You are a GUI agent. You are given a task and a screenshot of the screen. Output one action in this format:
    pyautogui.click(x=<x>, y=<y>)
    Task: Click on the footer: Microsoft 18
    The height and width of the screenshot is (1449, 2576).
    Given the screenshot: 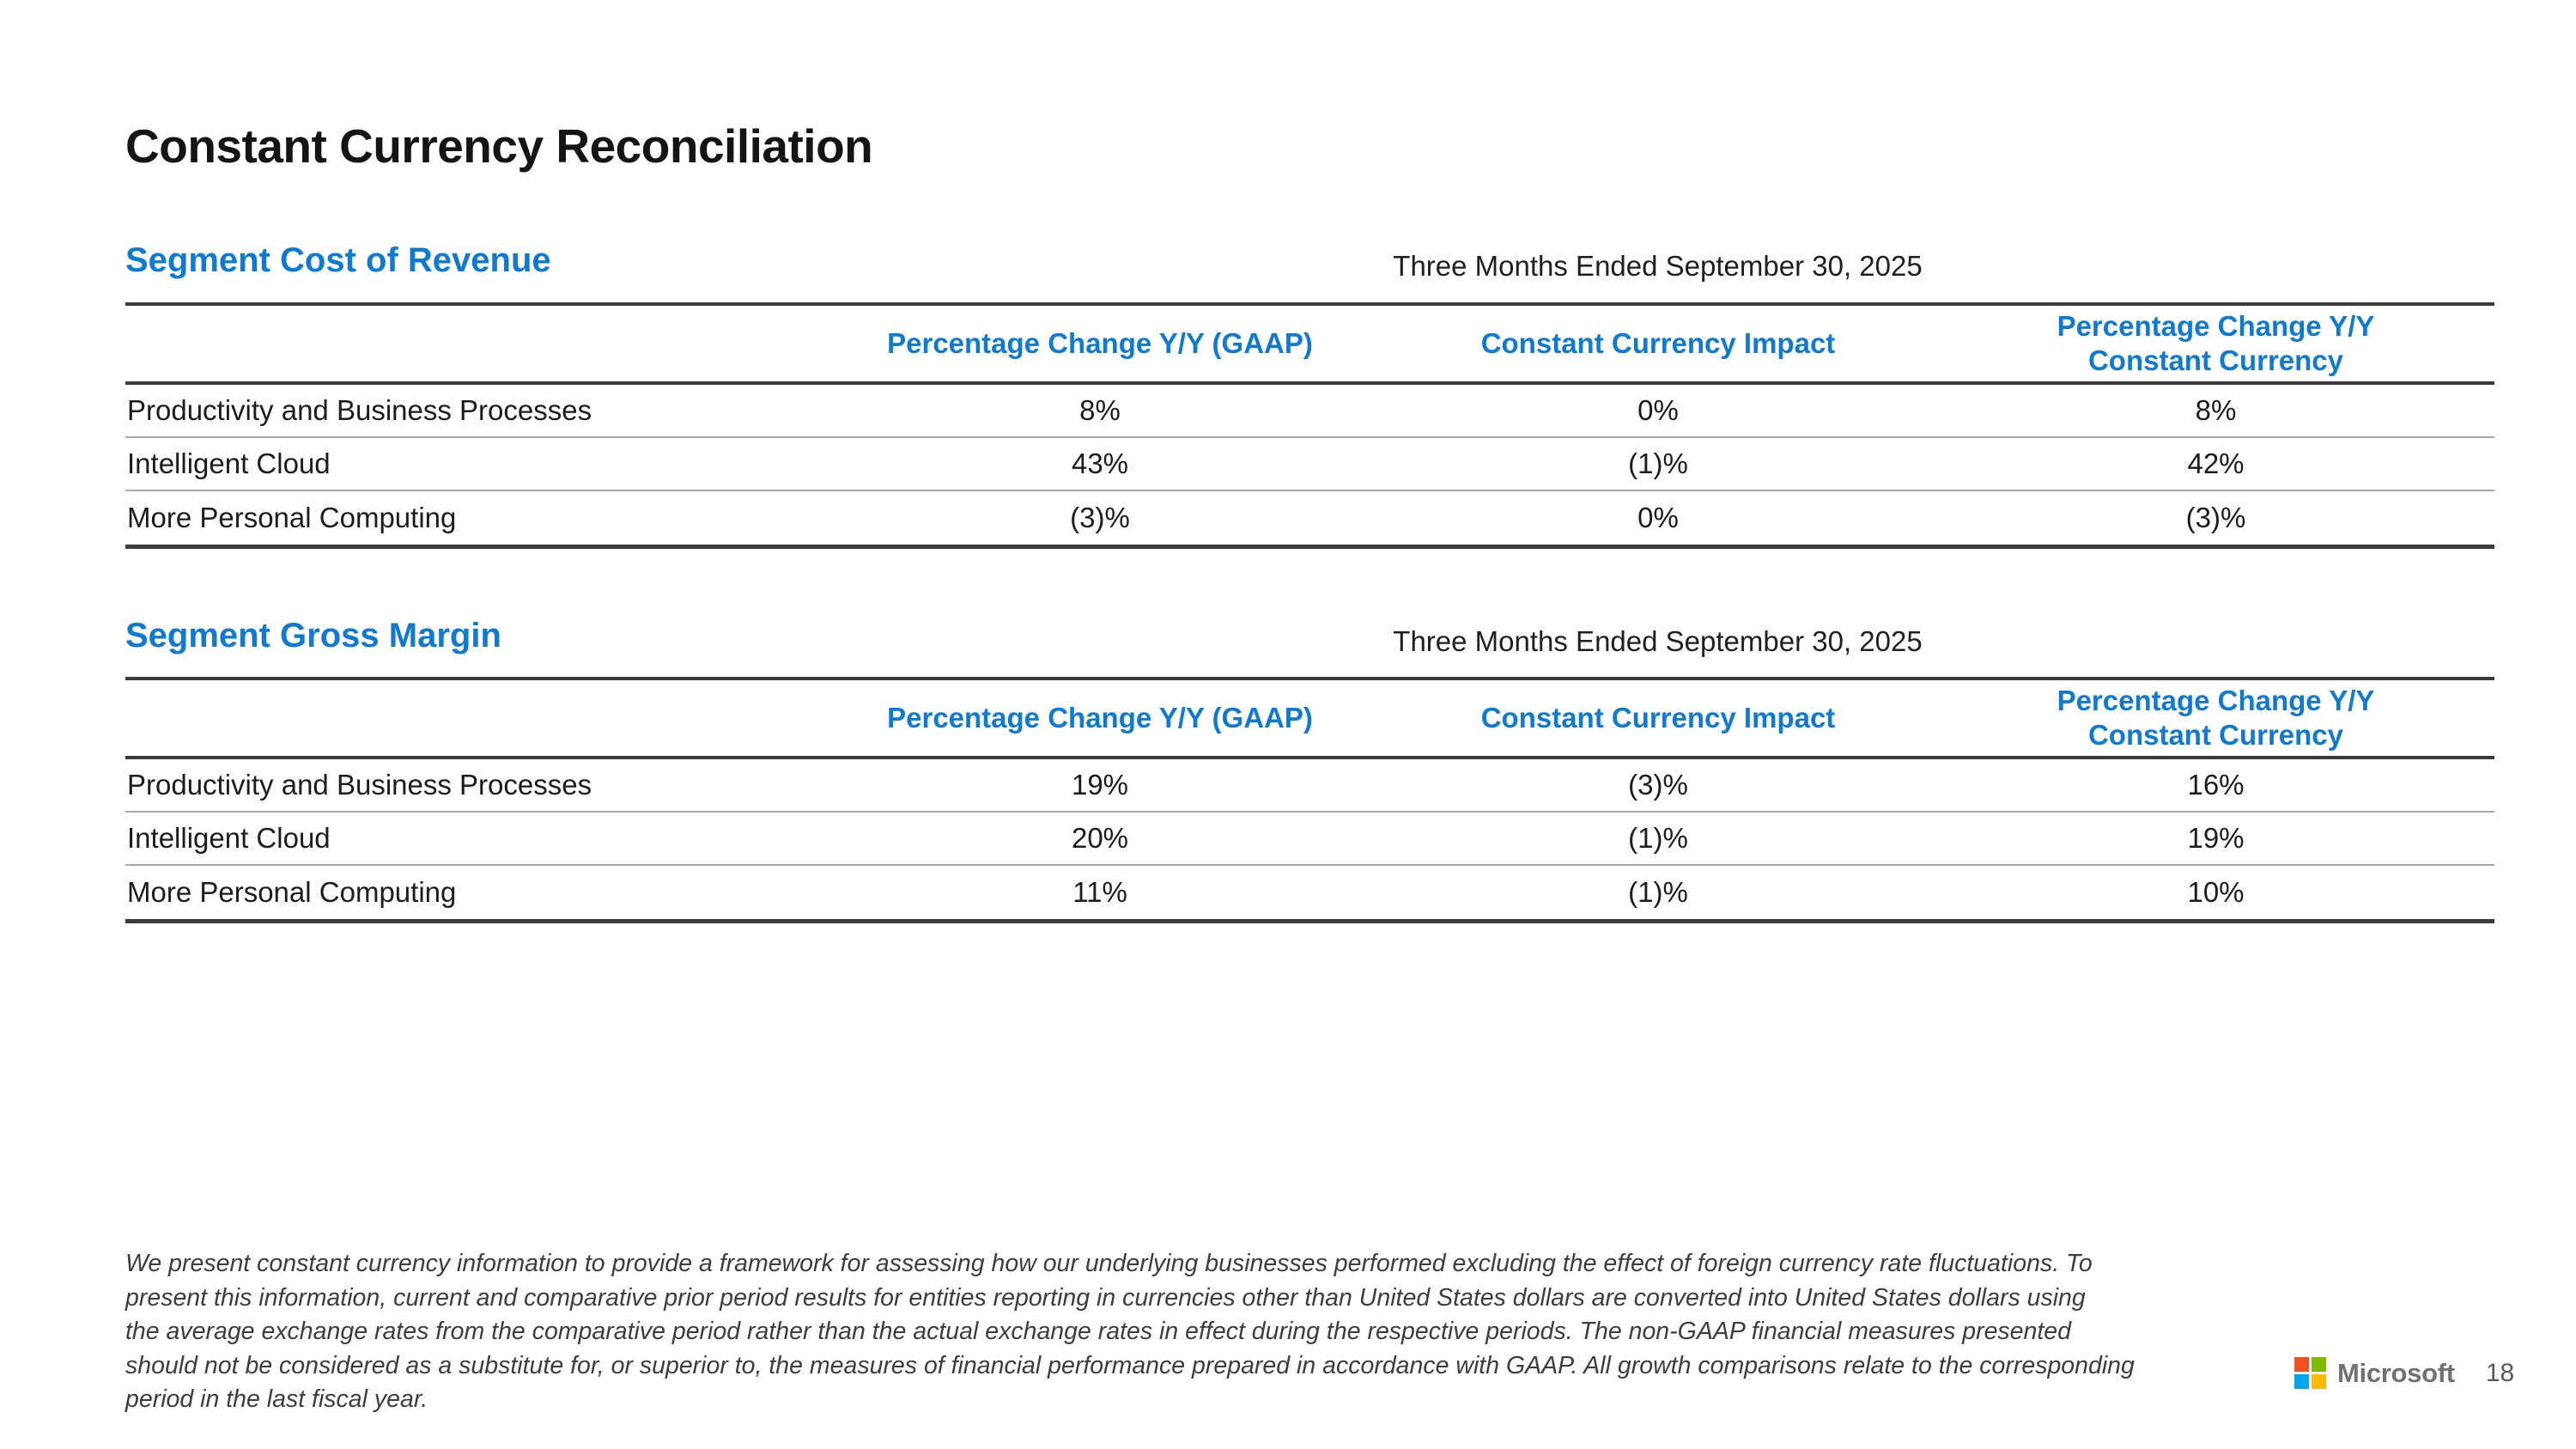 What is the action you would take?
    pyautogui.click(x=2404, y=1373)
    